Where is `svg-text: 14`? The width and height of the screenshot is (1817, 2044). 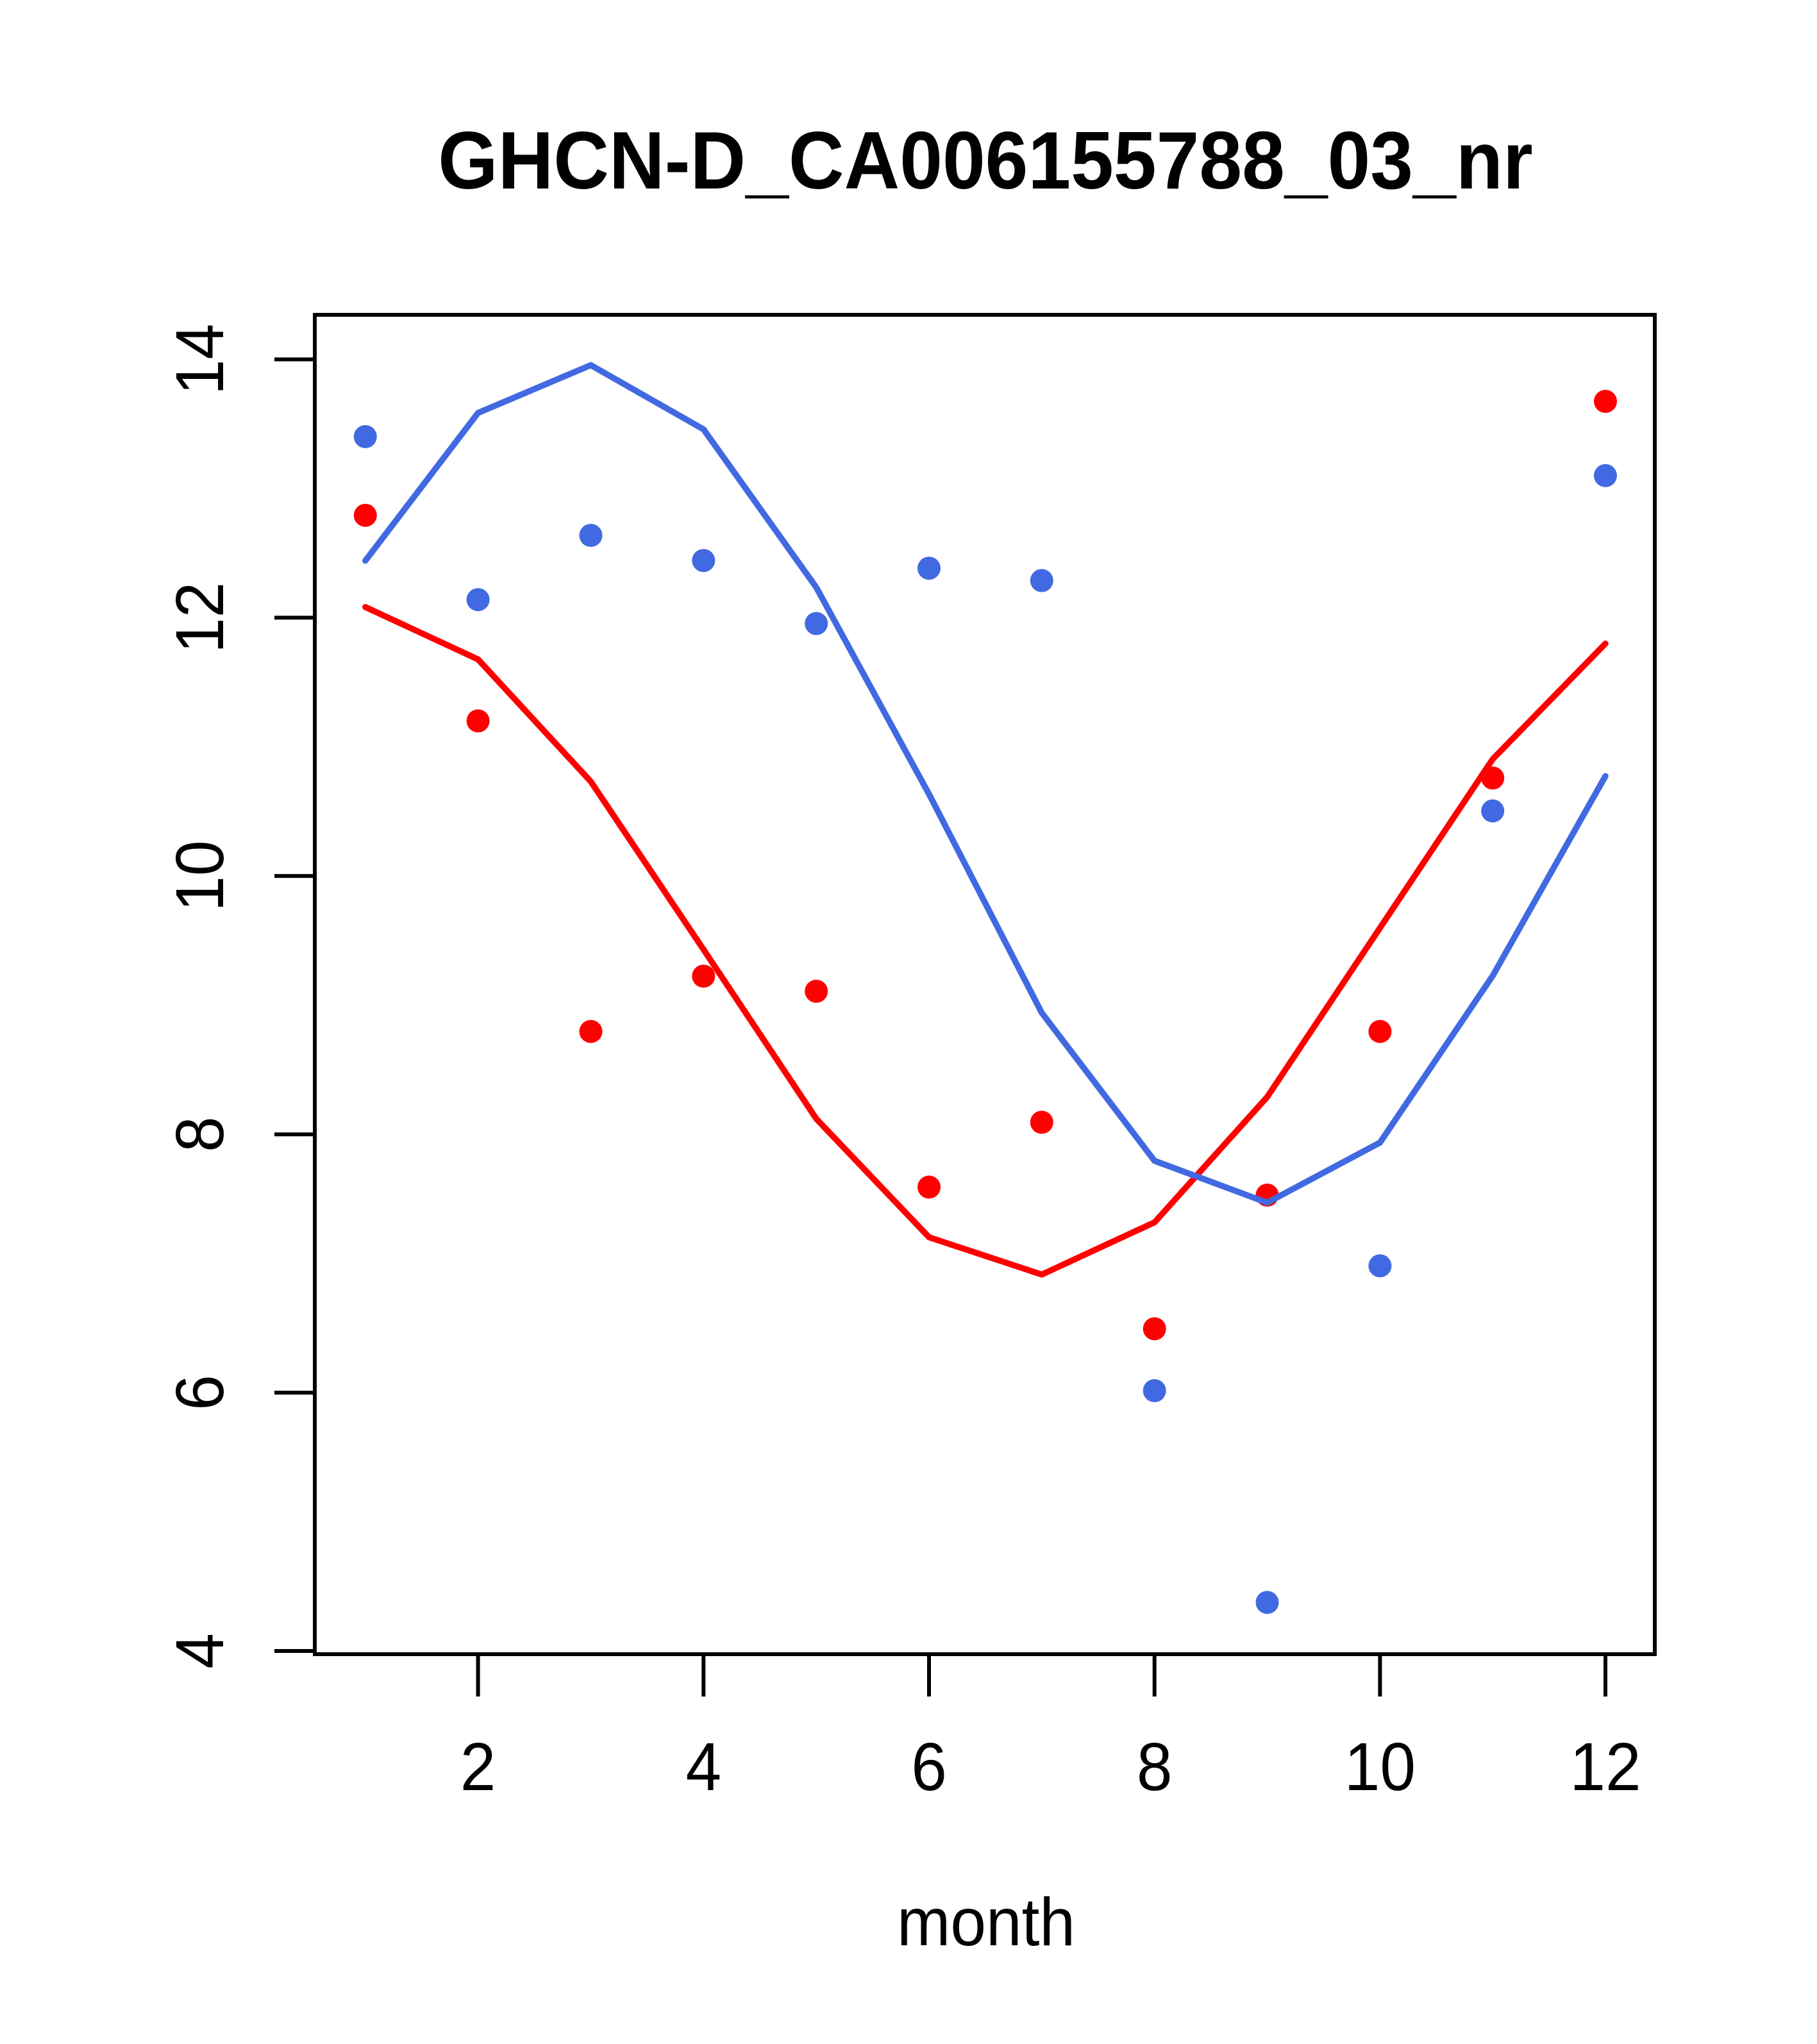 svg-text: 14 is located at coordinates (200, 360).